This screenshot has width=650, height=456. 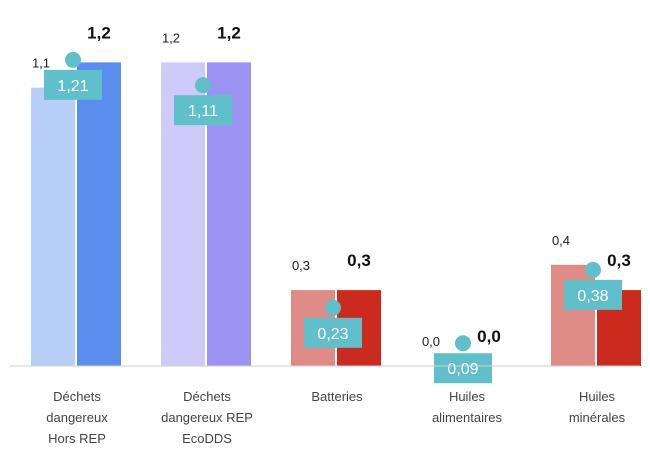 I want to click on category-label-line: Batteries, so click(x=337, y=396).